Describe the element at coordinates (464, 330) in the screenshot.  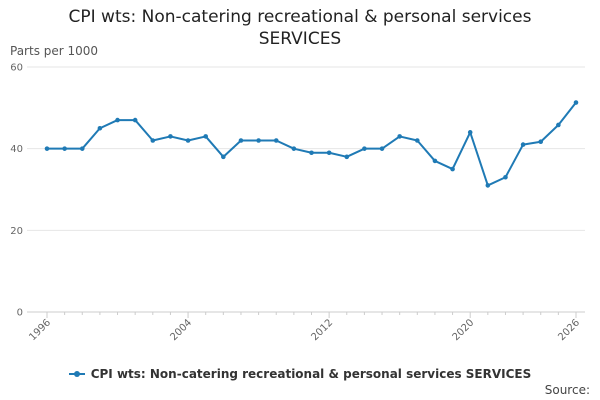
I see `x-tick-label: 2020` at that location.